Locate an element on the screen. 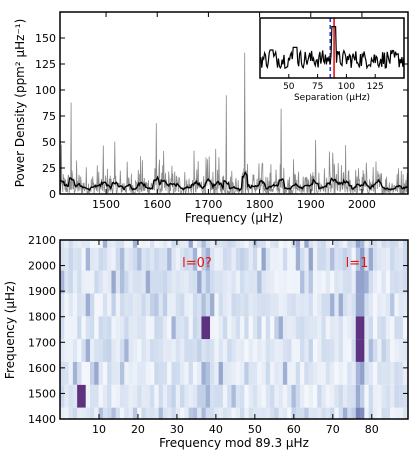 The image size is (415, 460). inset-autocorrelation-line is located at coordinates (332, 48).